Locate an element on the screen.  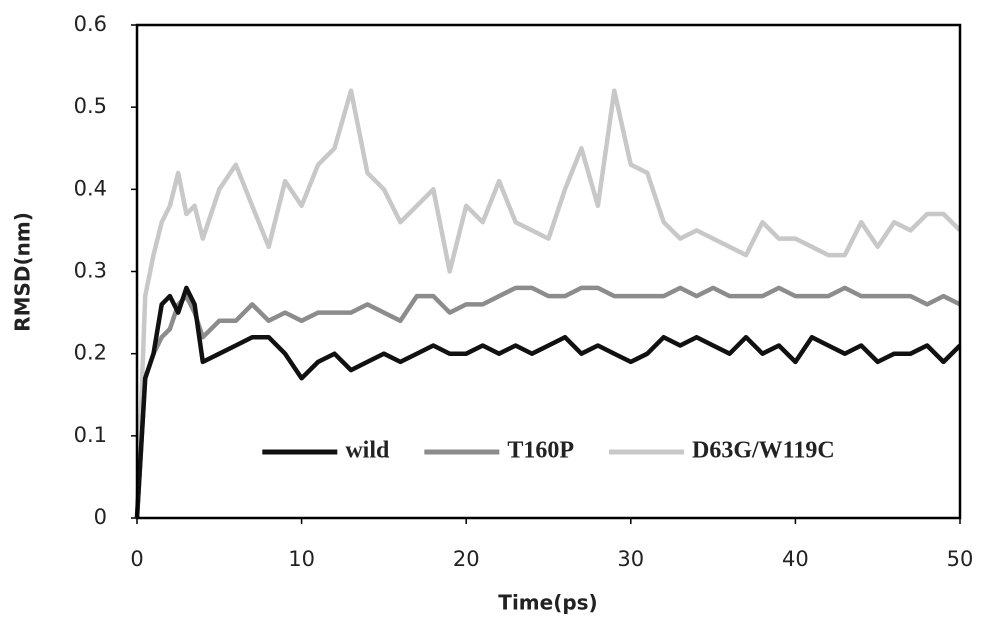
y-tick-label: 0.3 is located at coordinates (90, 271).